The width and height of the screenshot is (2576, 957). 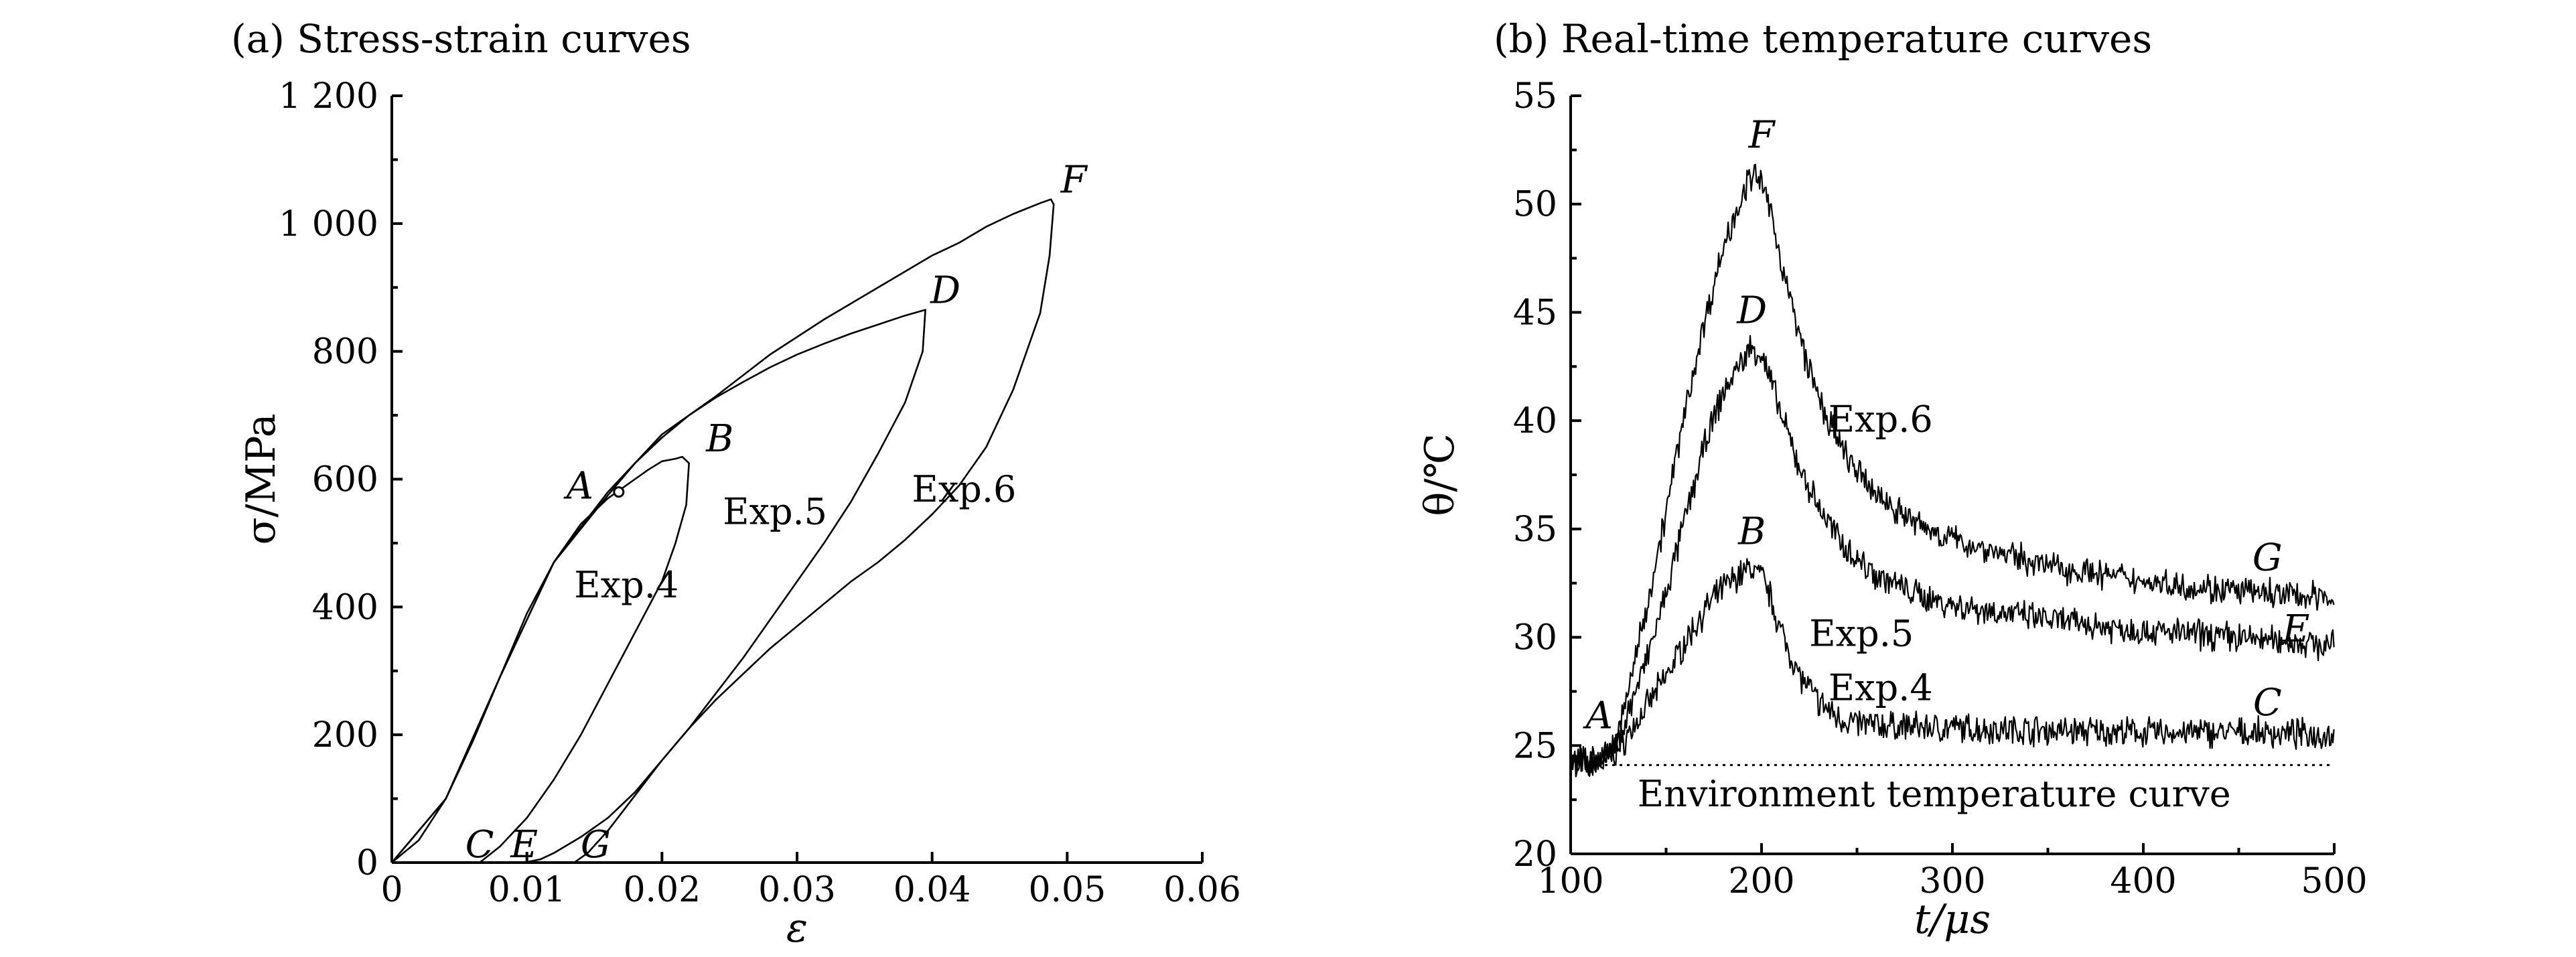 I want to click on y-tick-label: 20, so click(x=1535, y=854).